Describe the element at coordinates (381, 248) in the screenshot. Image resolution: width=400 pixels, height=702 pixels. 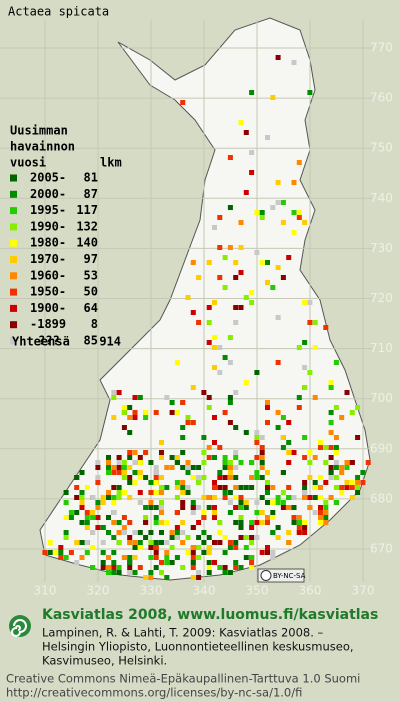
I see `y-coordinate-label: 730` at that location.